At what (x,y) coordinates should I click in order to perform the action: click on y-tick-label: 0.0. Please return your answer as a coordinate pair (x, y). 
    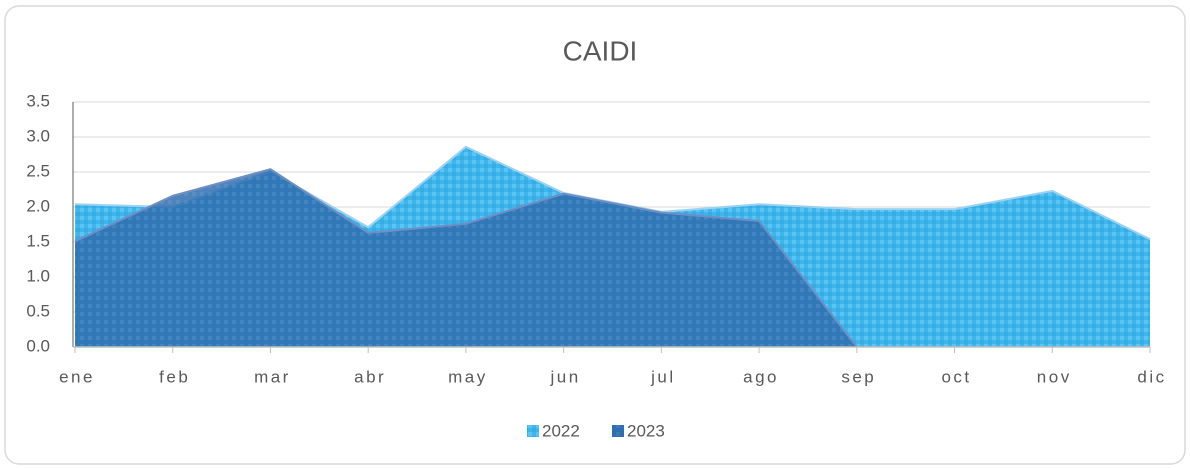
    Looking at the image, I should click on (38, 345).